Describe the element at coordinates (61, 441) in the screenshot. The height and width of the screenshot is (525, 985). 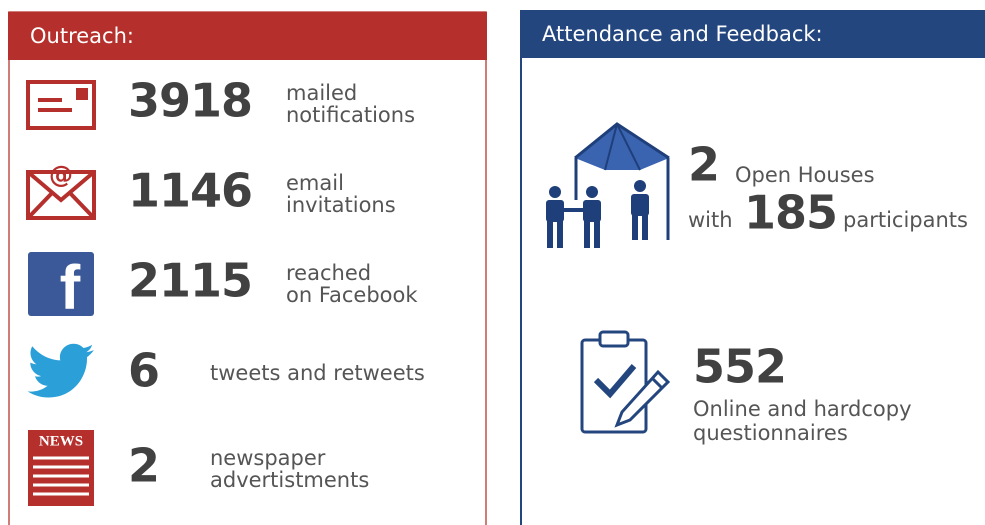
I see `svg-text: NEWS` at that location.